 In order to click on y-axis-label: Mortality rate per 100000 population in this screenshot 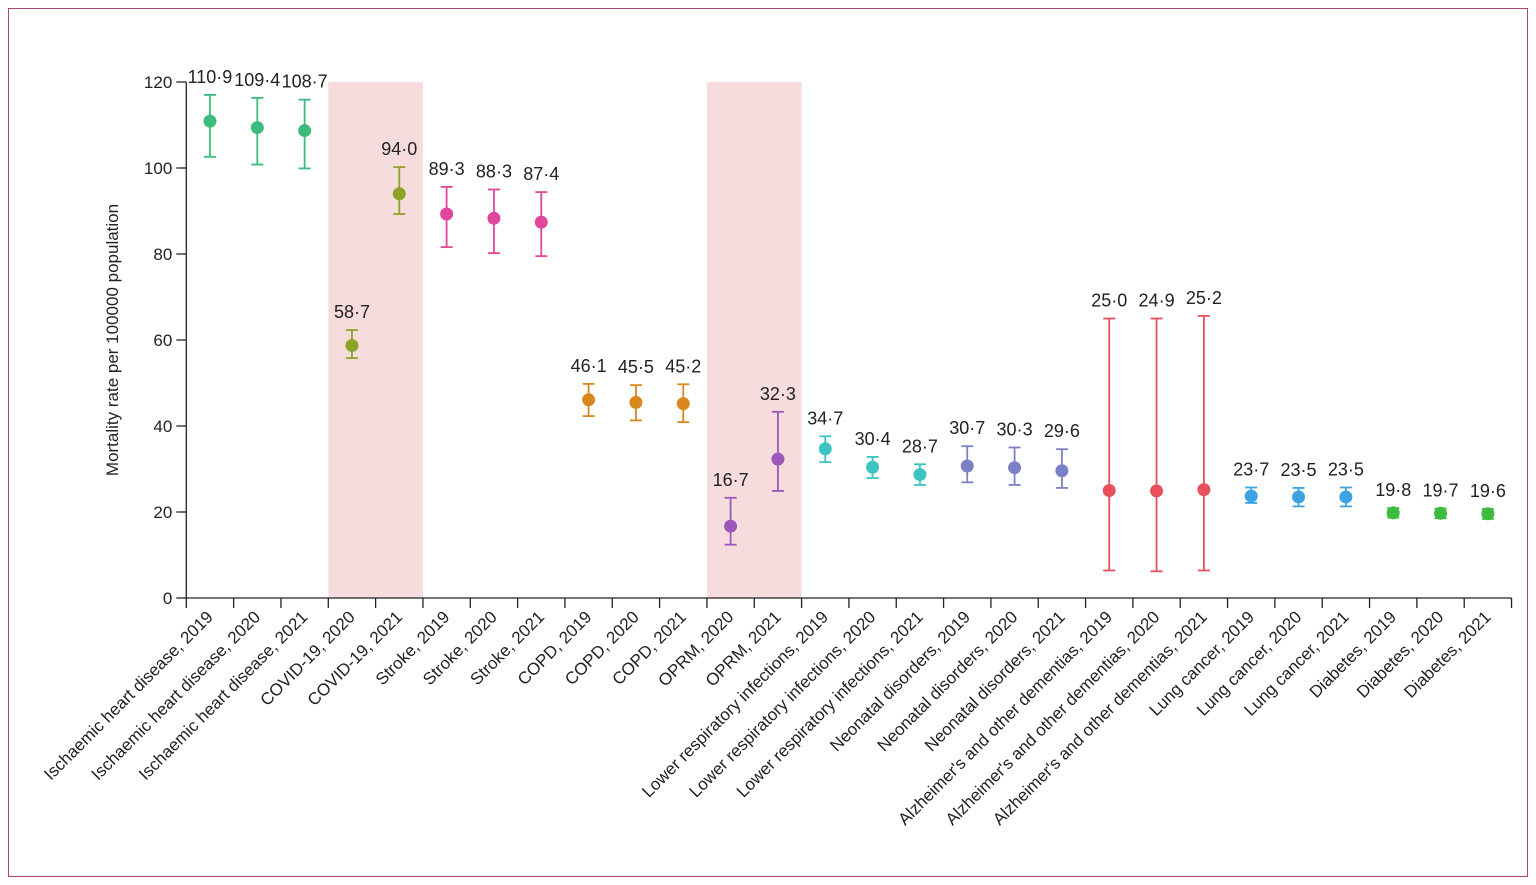, I will do `click(112, 340)`.